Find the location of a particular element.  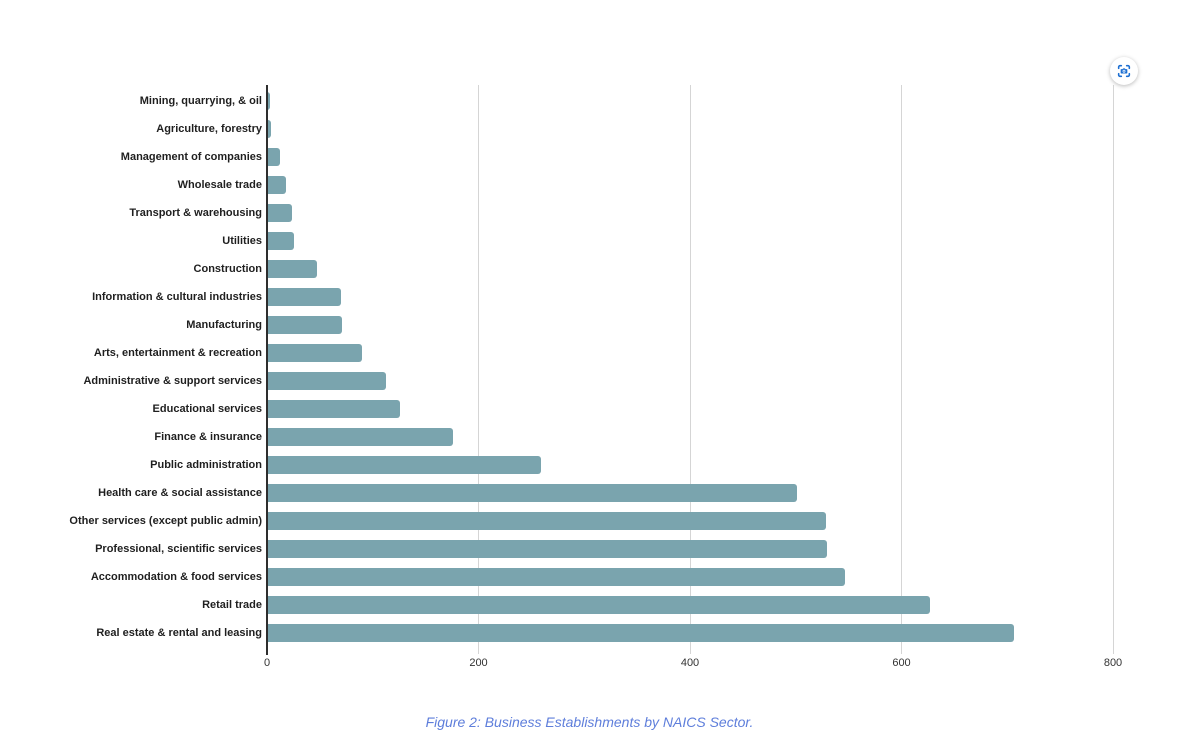

screenshot-capture-icon is located at coordinates (1124, 71).